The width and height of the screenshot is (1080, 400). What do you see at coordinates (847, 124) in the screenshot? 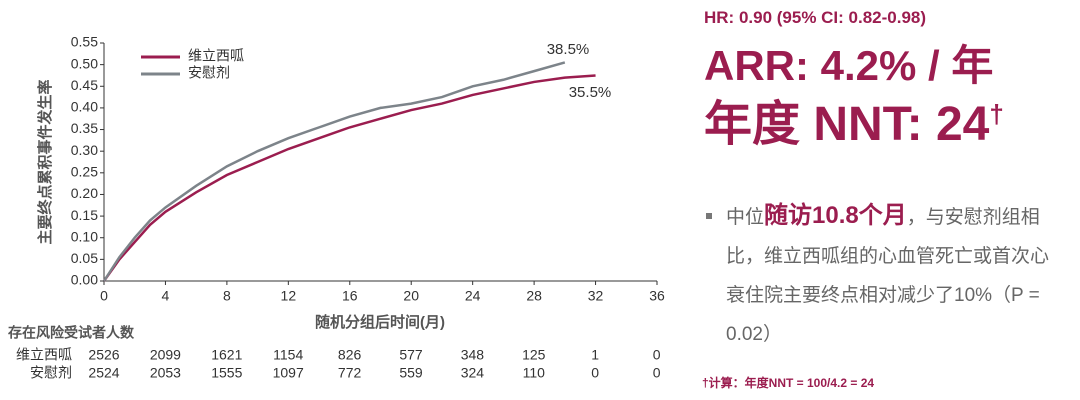
I see `nnt-value: 年度 NNT: 24` at bounding box center [847, 124].